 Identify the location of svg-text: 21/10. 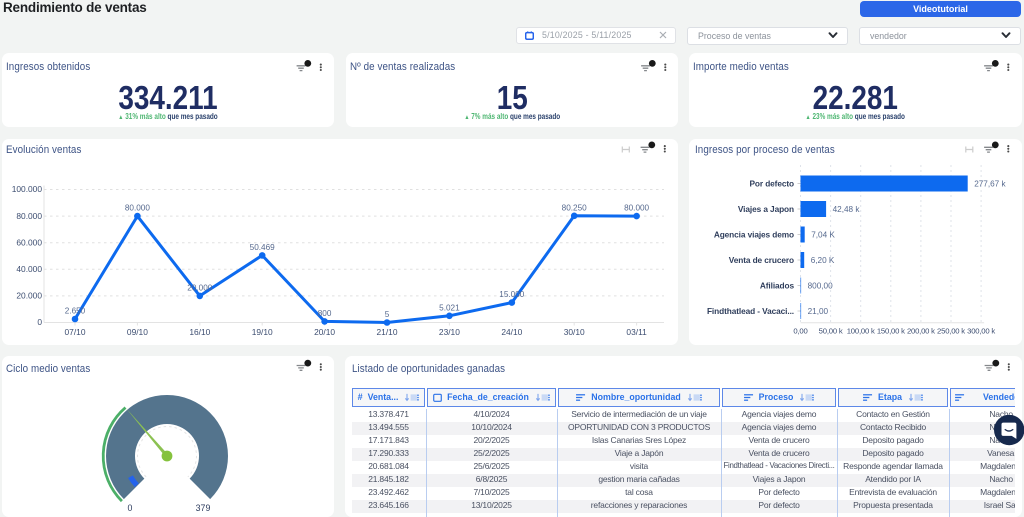
(387, 332).